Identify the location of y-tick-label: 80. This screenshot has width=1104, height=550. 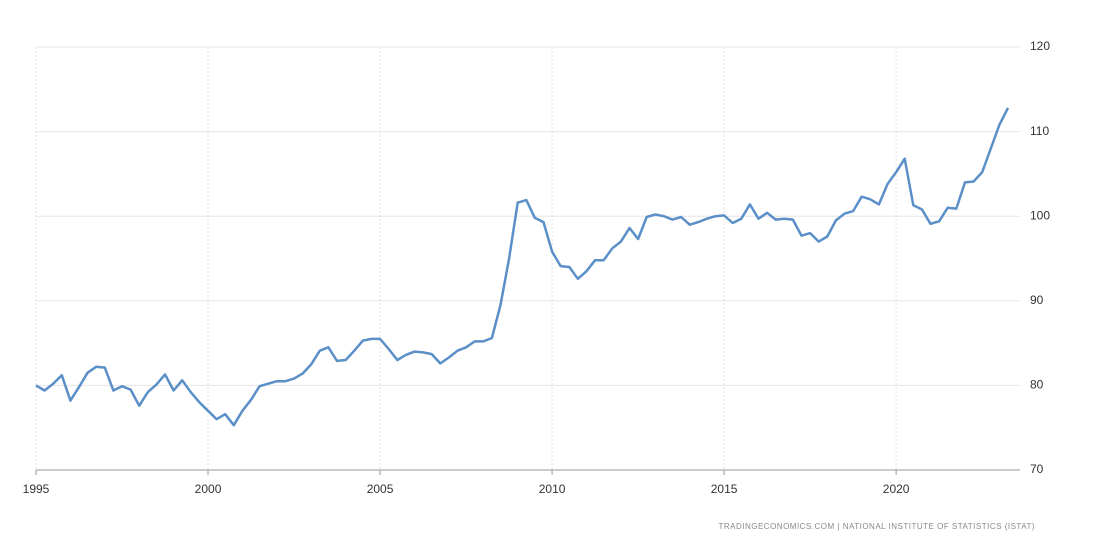
(1037, 385).